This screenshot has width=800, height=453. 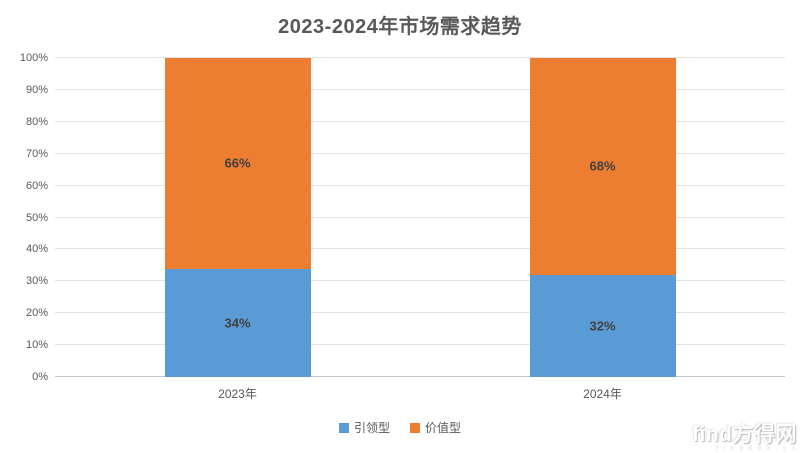 What do you see at coordinates (756, 449) in the screenshot?
I see `watermark-url: f i n d 8 0 0 . c n` at bounding box center [756, 449].